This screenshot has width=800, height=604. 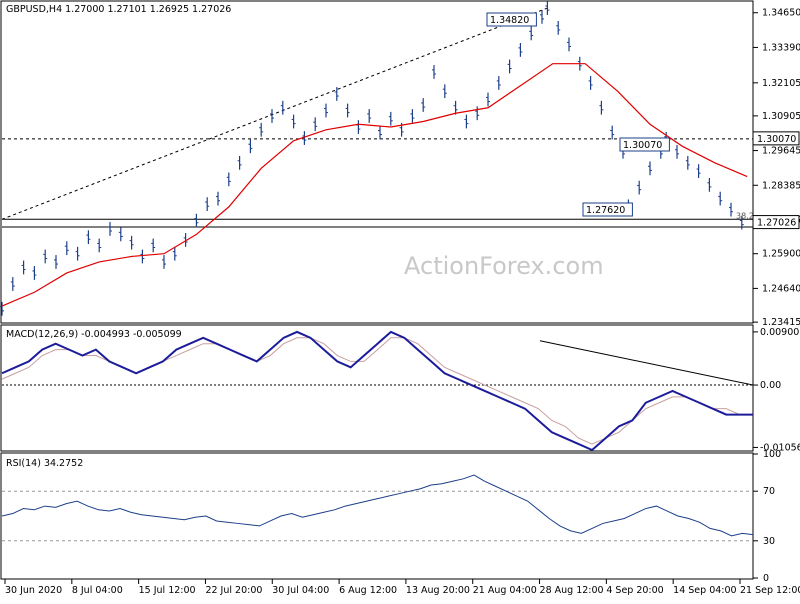 I want to click on right-mark-text: 1.30070, so click(x=776, y=139).